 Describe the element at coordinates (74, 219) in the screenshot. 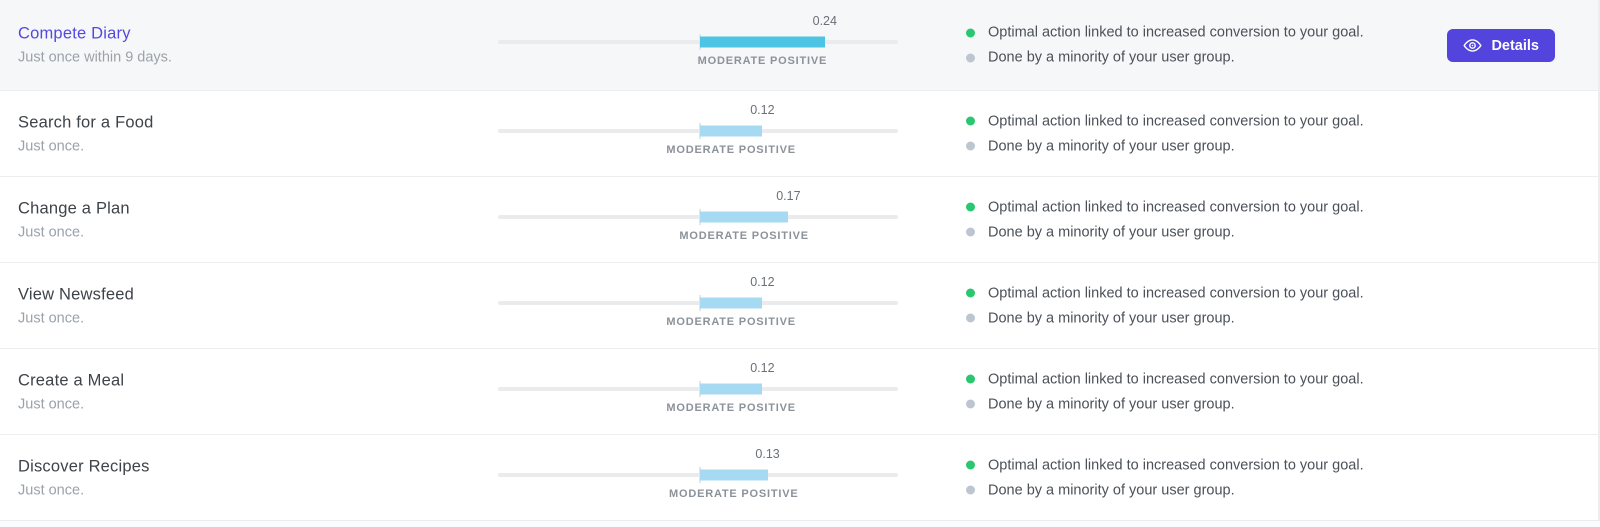

I see `action-title-block: Change a Plan Just once.` at that location.